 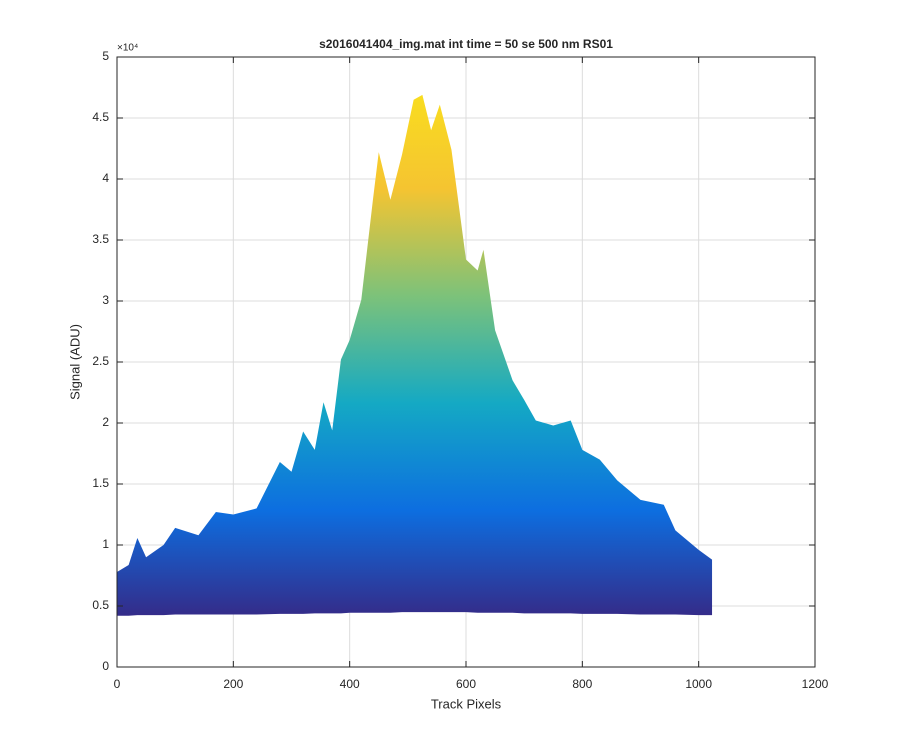 What do you see at coordinates (100, 117) in the screenshot?
I see `y-tick-label: 4.5` at bounding box center [100, 117].